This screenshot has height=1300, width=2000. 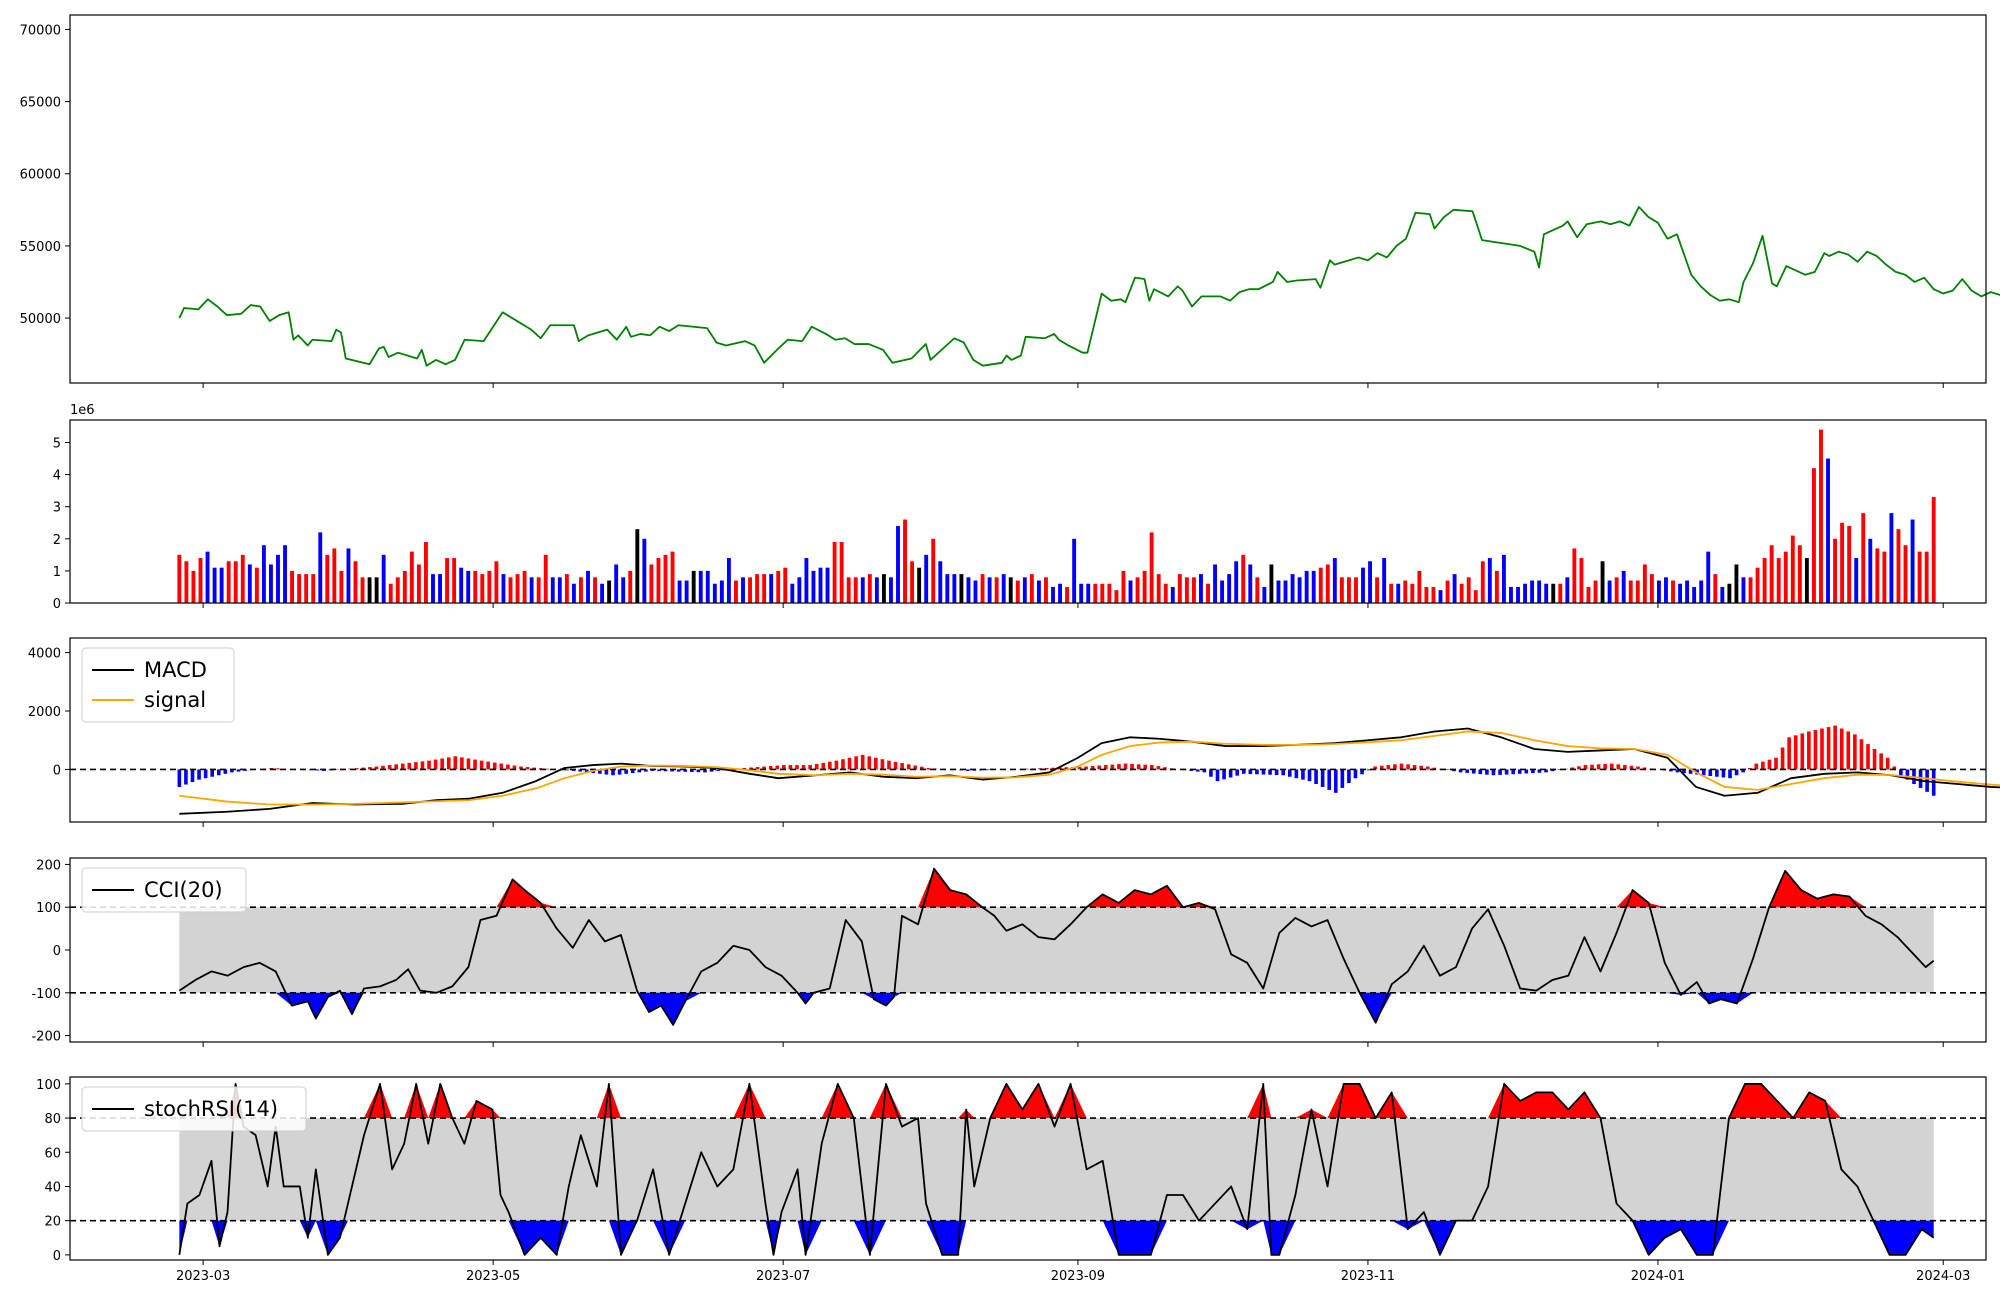 What do you see at coordinates (1078, 1276) in the screenshot?
I see `x-tick-label: 2023-09` at bounding box center [1078, 1276].